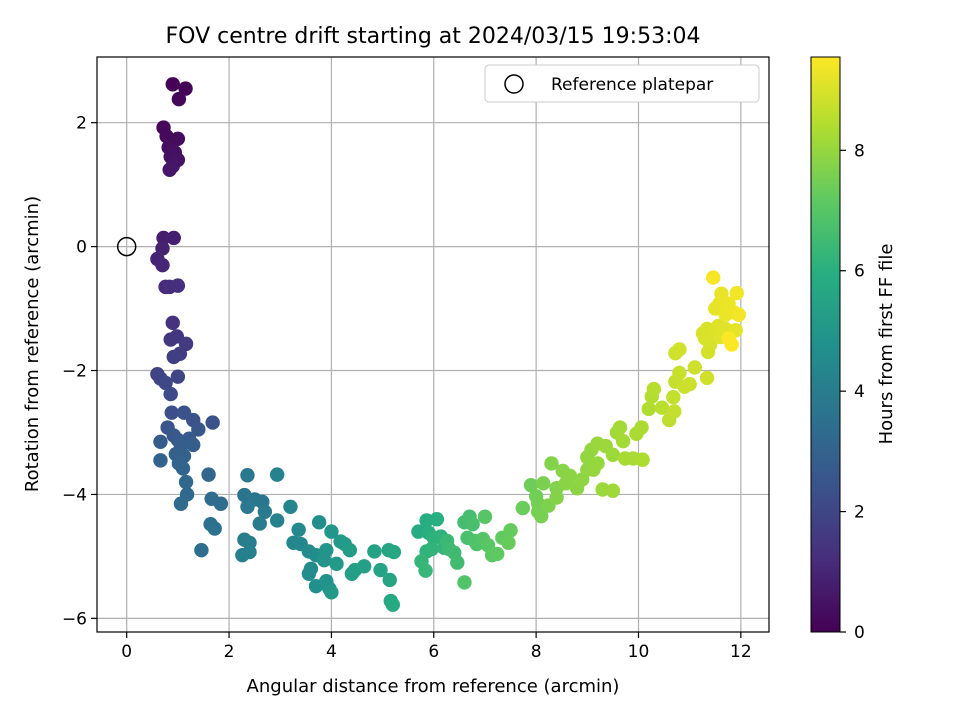 This screenshot has height=720, width=960. Describe the element at coordinates (433, 652) in the screenshot. I see `x-tick-label: 6` at that location.